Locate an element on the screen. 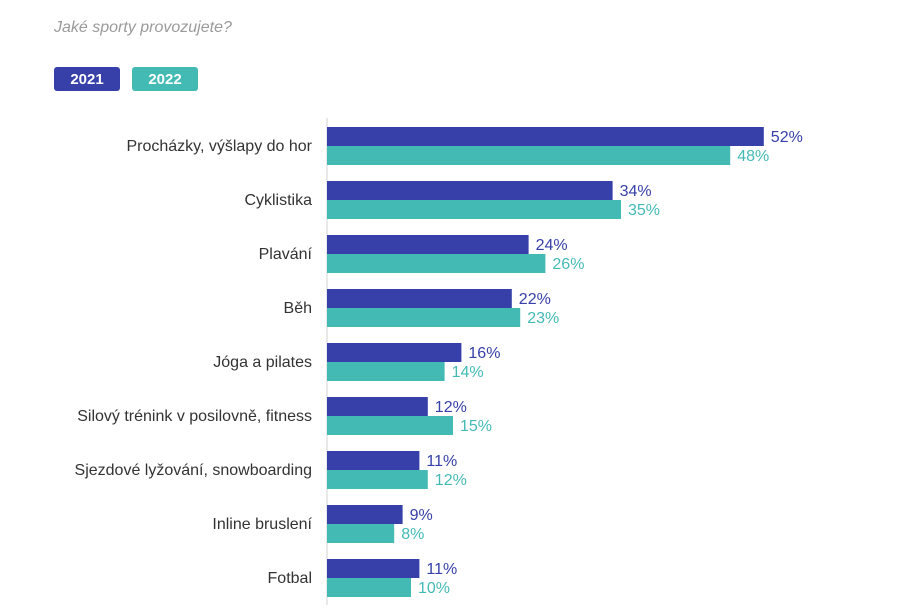  data-label-2021: 22% is located at coordinates (535, 299).